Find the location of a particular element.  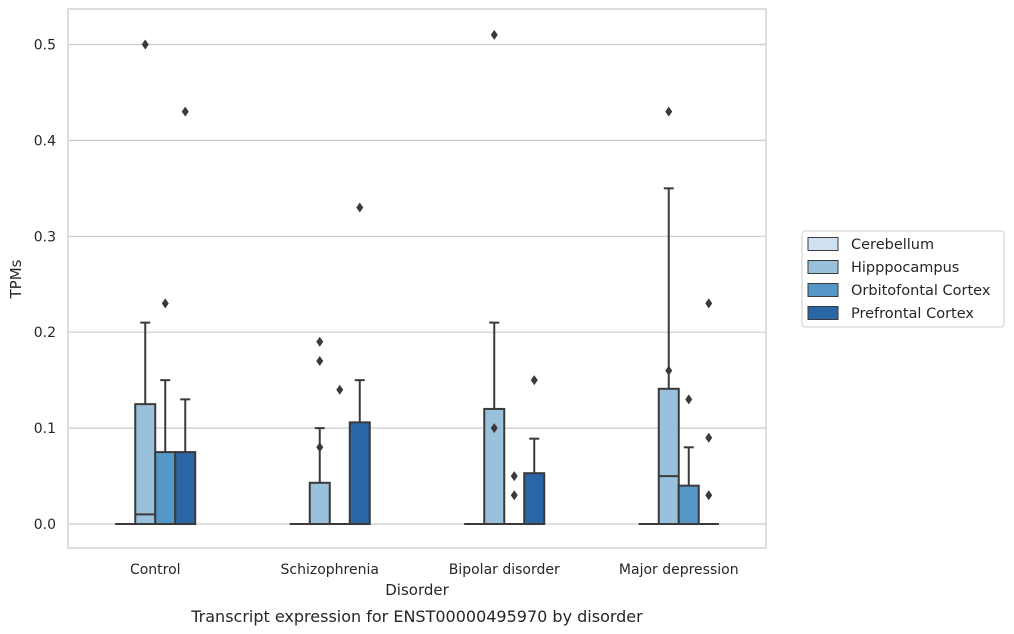

y-tick-label: 0.0 is located at coordinates (45, 525).